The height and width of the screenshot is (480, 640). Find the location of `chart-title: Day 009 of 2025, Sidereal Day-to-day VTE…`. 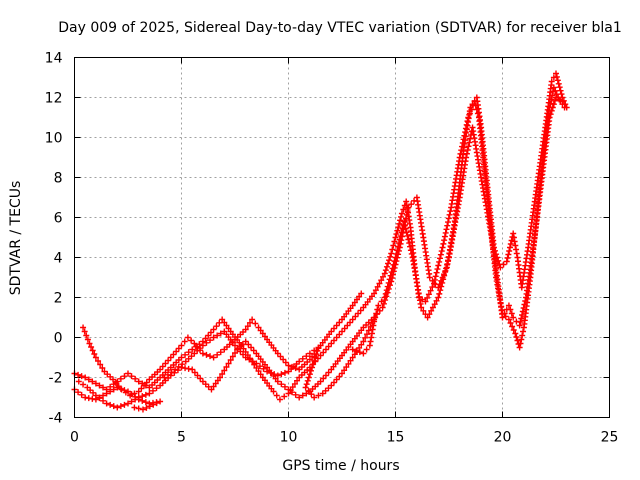

chart-title: Day 009 of 2025, Sidereal Day-to-day VTE… is located at coordinates (339, 28).